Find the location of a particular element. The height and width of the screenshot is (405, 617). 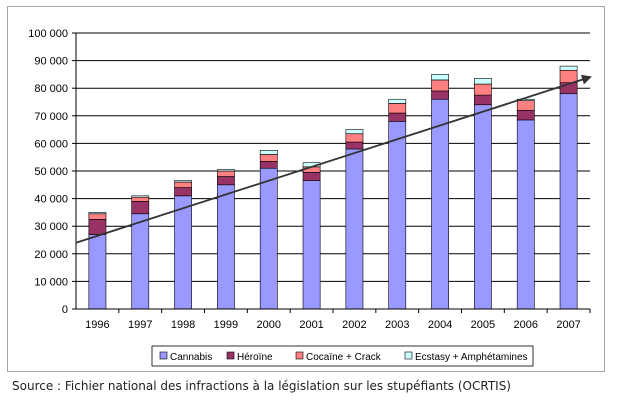

y-tick-label: 80 000 is located at coordinates (51, 89).